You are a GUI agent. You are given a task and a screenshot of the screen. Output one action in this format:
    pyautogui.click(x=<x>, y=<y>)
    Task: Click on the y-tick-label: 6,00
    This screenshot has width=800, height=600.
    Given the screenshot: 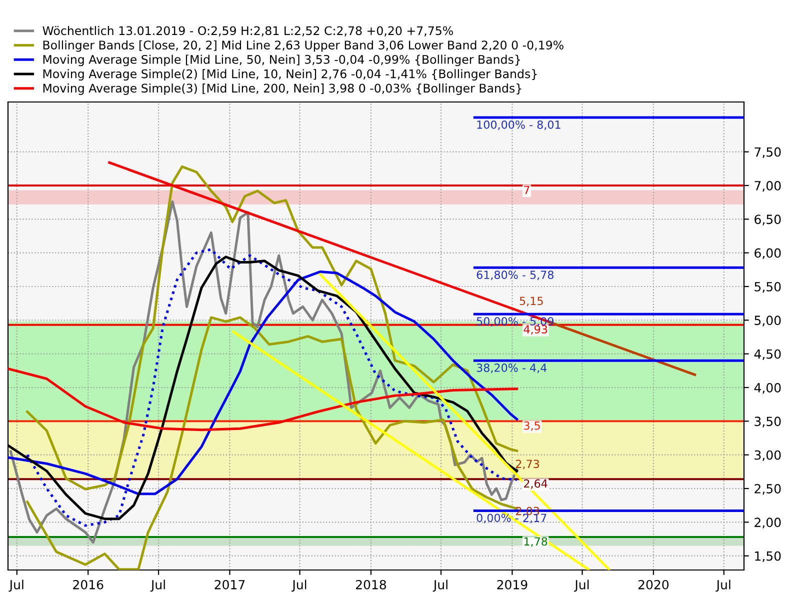 What is the action you would take?
    pyautogui.click(x=767, y=254)
    